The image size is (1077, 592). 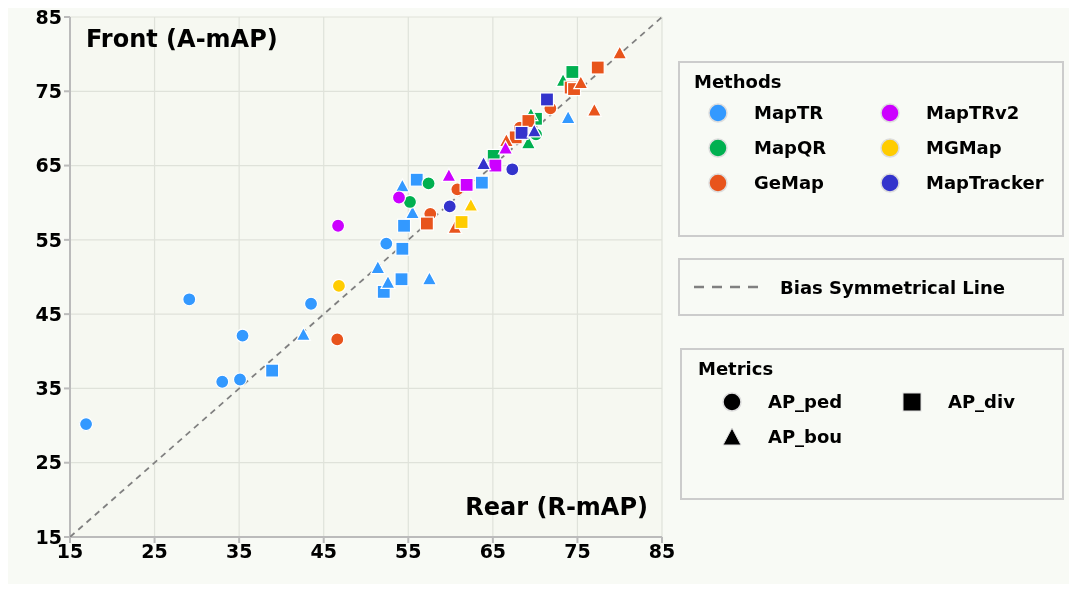 What do you see at coordinates (964, 147) in the screenshot?
I see `legend-label: MGMap` at bounding box center [964, 147].